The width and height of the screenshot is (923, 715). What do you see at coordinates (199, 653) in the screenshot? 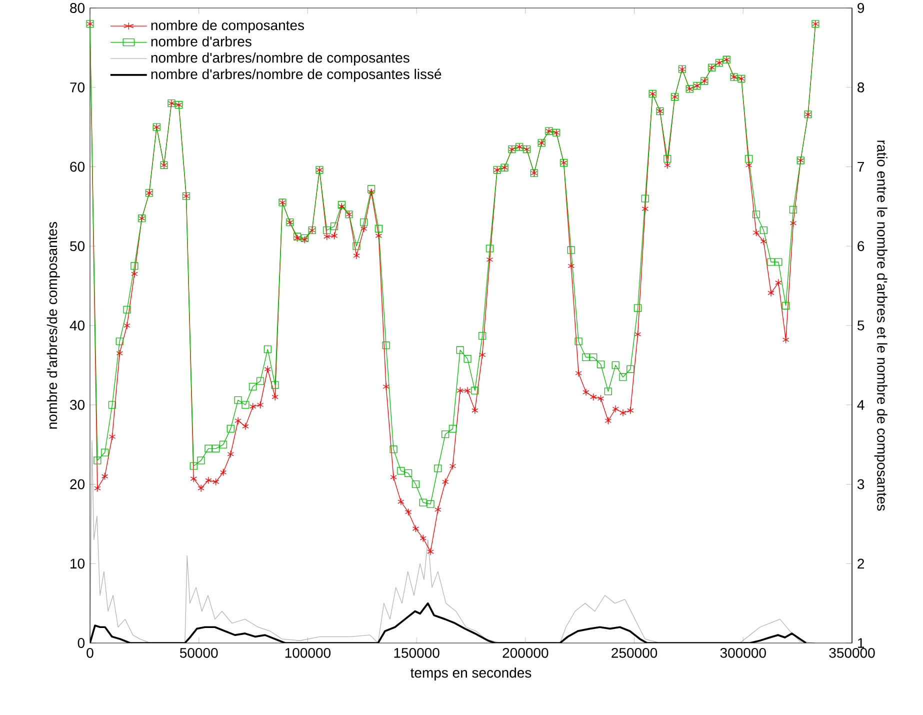
I see `x-tick-label: 50000` at bounding box center [199, 653].